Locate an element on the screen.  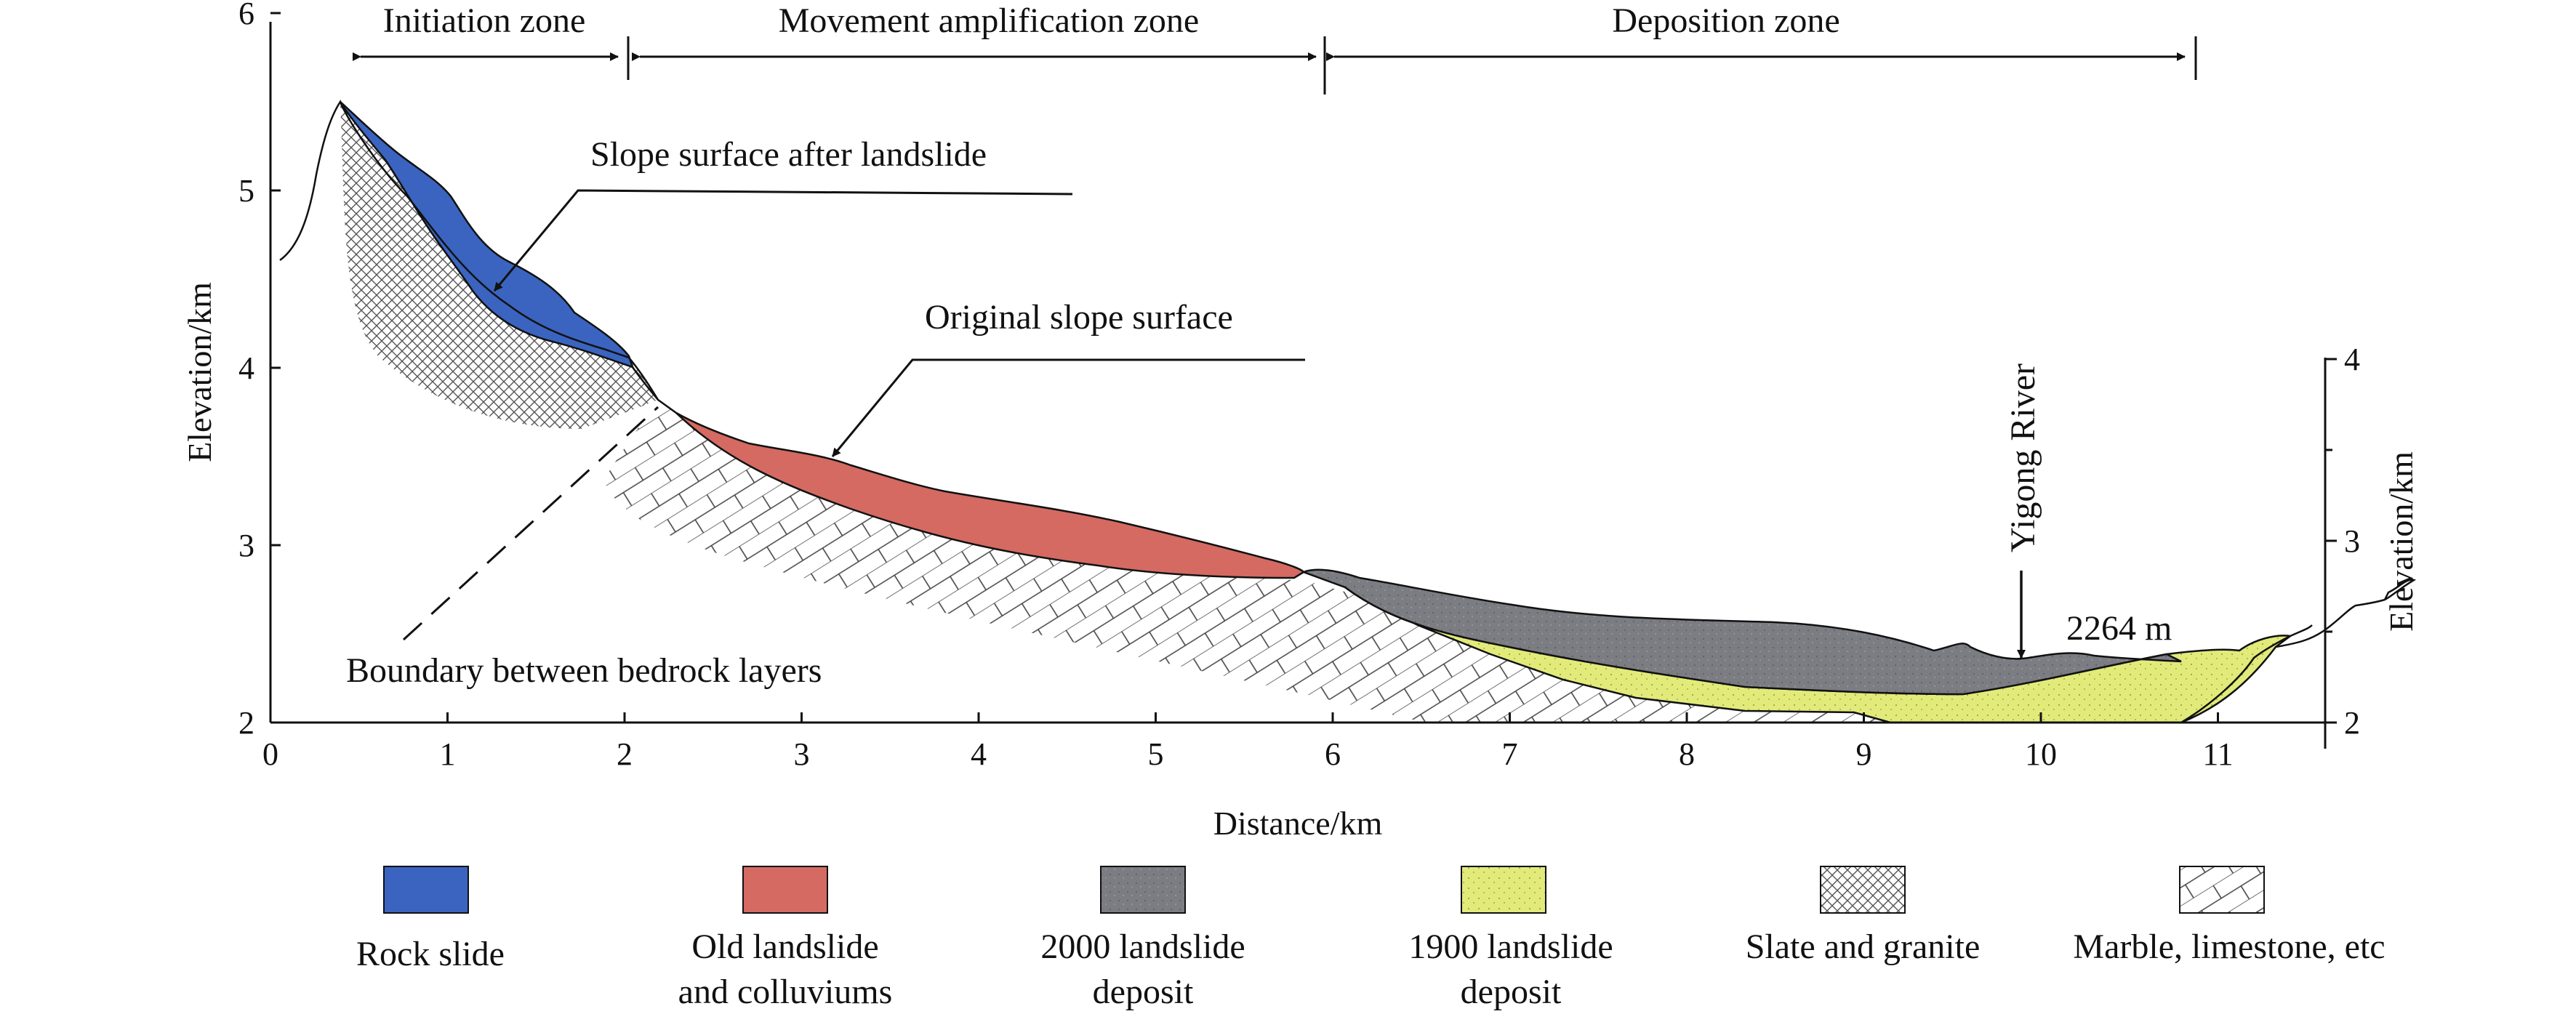
legend-item-2000-deposit: 2000 landslide deposit is located at coordinates (1143, 938).